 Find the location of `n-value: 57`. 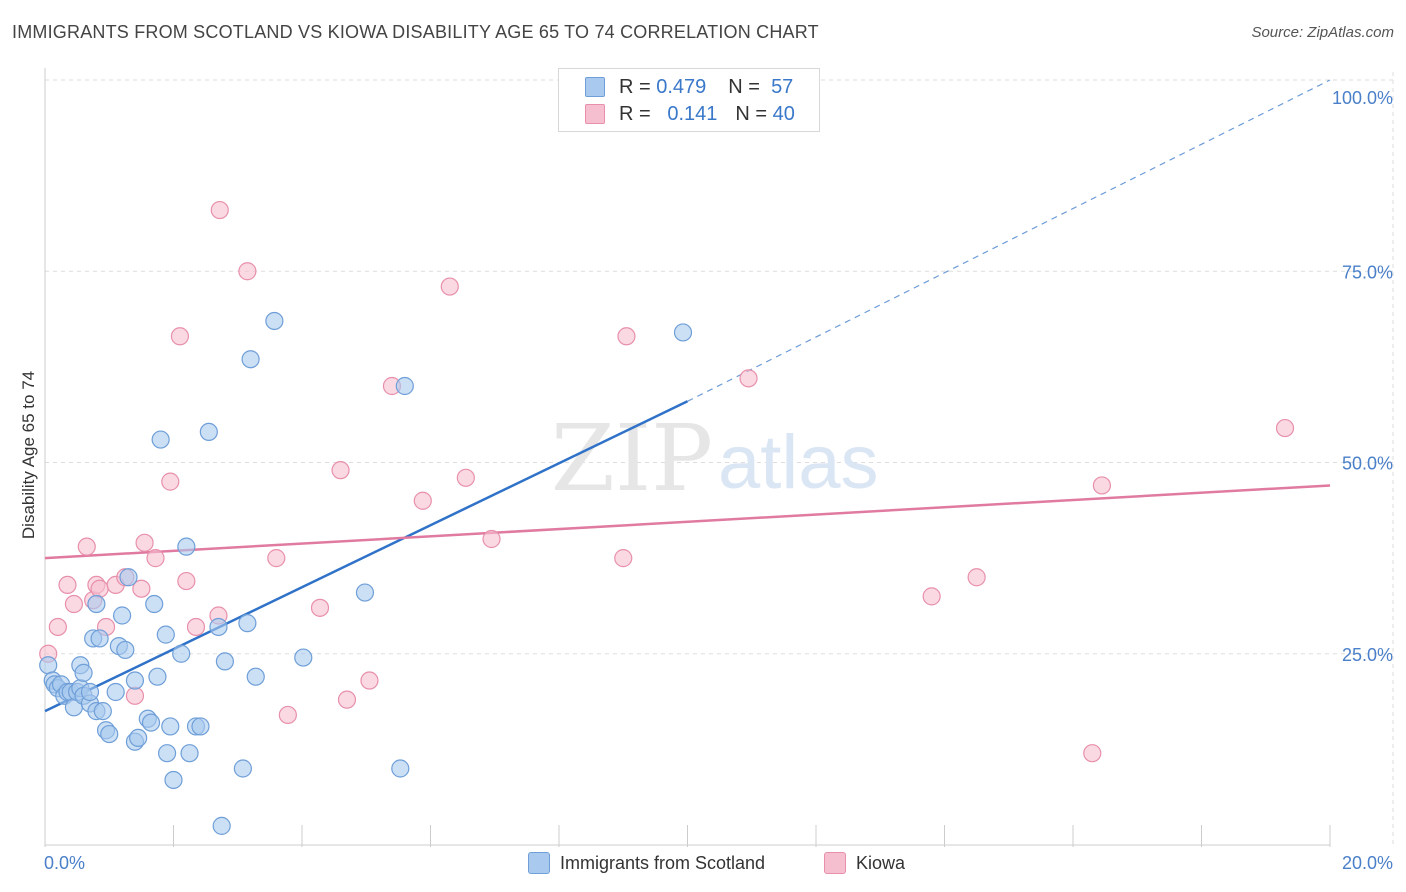

n-value: 57 is located at coordinates (782, 86).